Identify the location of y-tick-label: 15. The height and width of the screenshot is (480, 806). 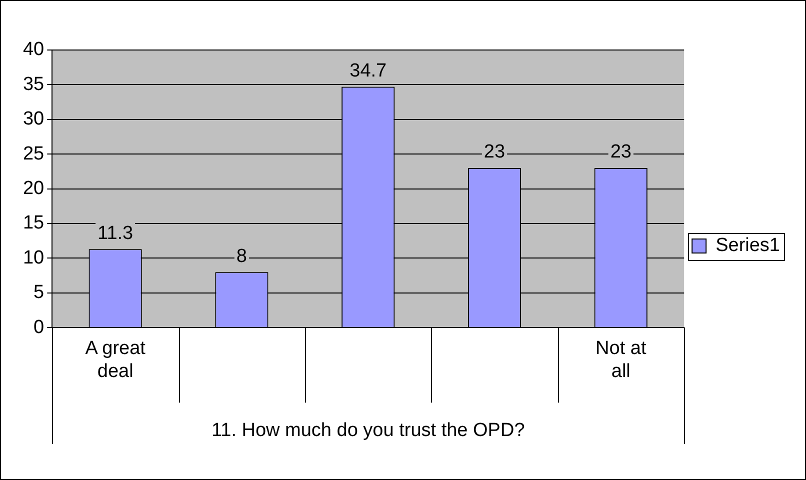
(33, 223).